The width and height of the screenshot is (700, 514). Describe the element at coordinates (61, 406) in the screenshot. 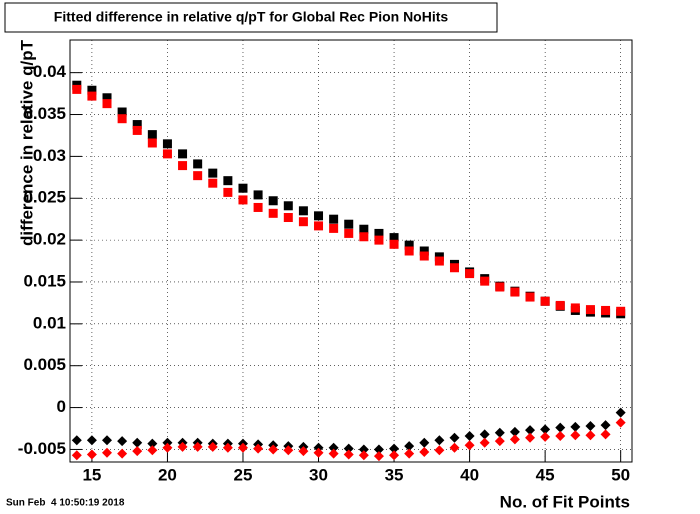

I see `y-tick-label: 0` at that location.